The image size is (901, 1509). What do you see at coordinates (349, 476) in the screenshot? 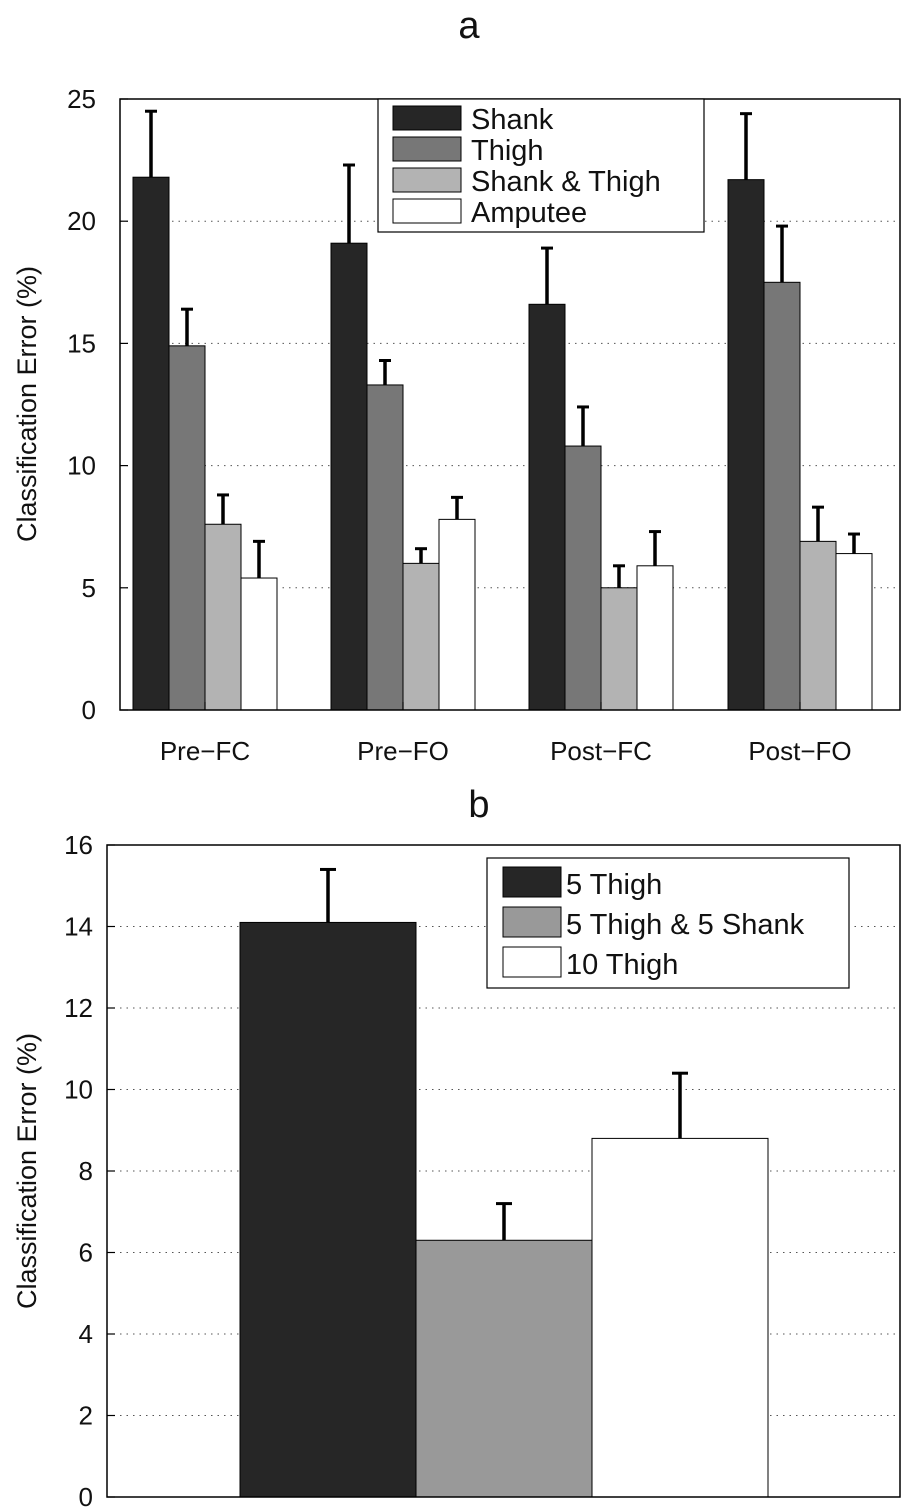
I see `bar-shank-pre-fo` at bounding box center [349, 476].